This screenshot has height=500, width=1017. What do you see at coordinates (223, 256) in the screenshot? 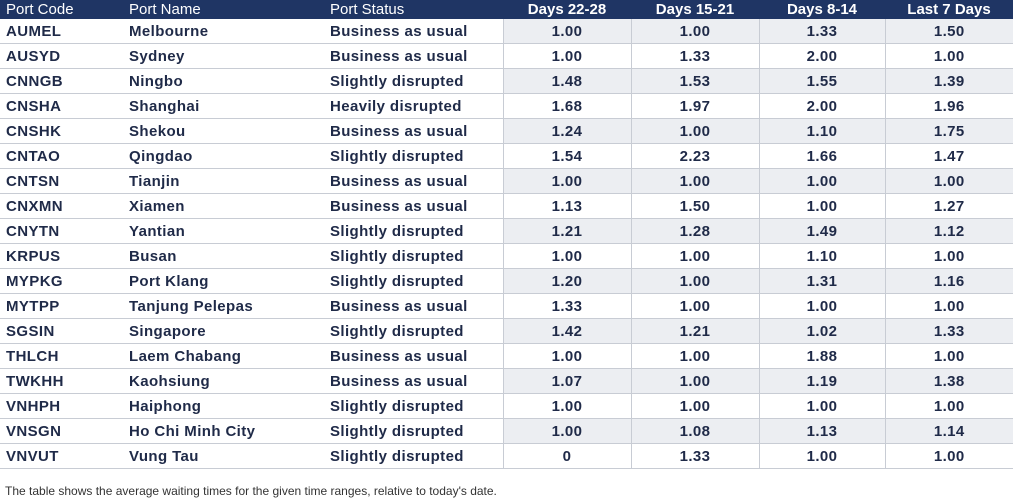
I see `port-name-cell: Busan` at bounding box center [223, 256].